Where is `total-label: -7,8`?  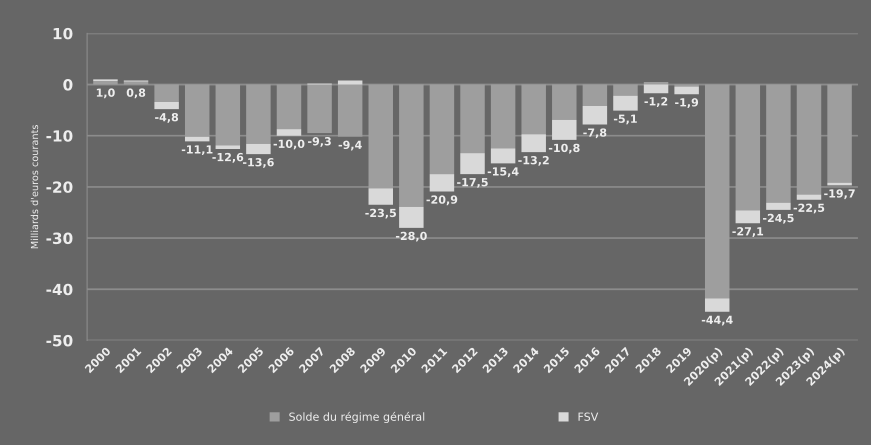
total-label: -7,8 is located at coordinates (594, 133).